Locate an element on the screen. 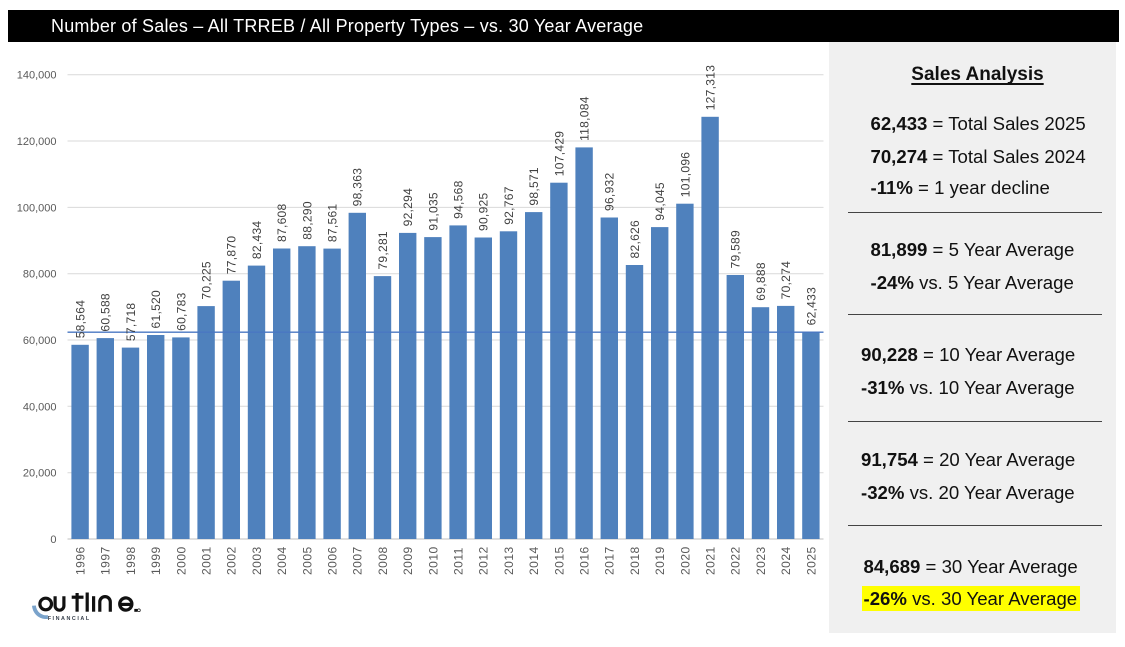  svg-text: 0 is located at coordinates (53, 540).